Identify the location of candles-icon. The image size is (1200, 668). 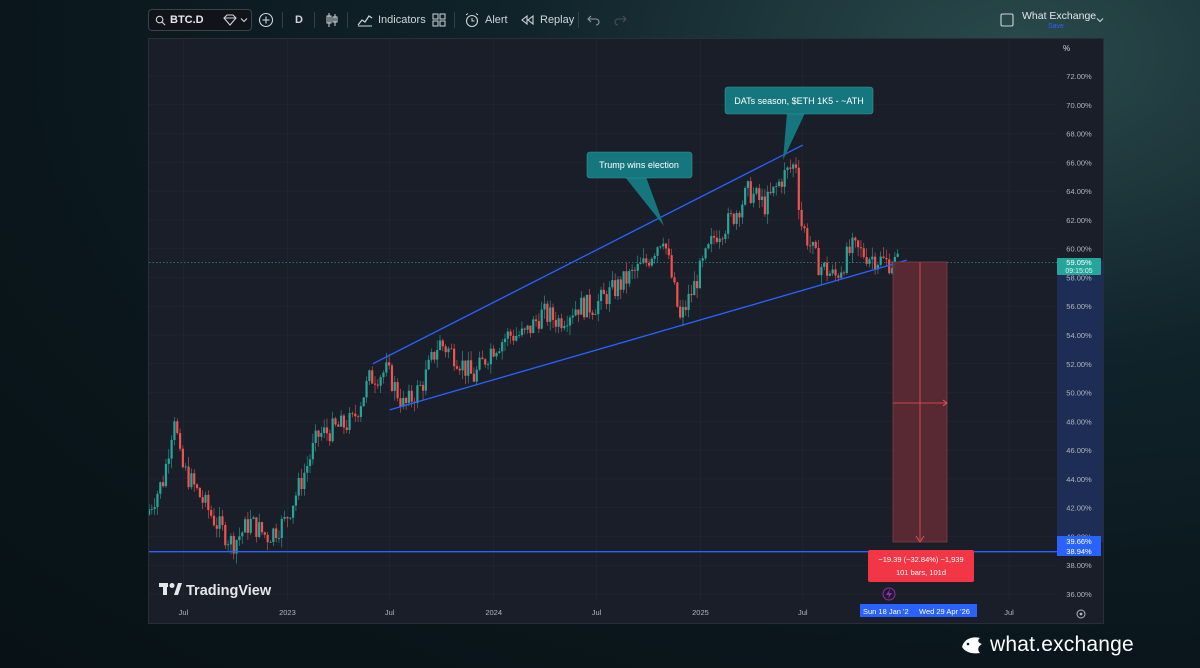
(332, 20).